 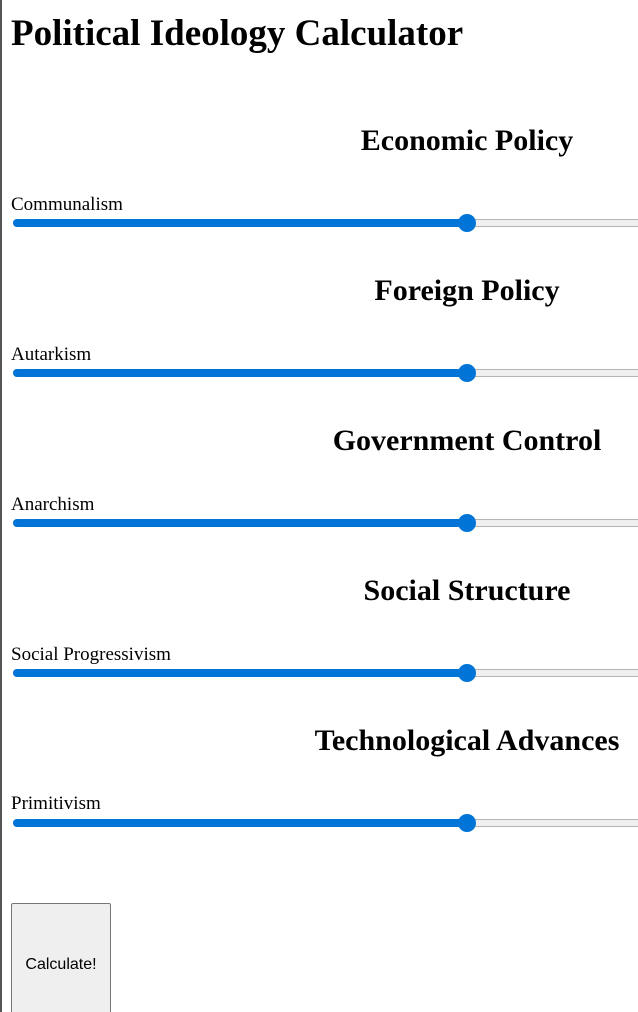 I want to click on section-title: Economic Policy, so click(x=319, y=141).